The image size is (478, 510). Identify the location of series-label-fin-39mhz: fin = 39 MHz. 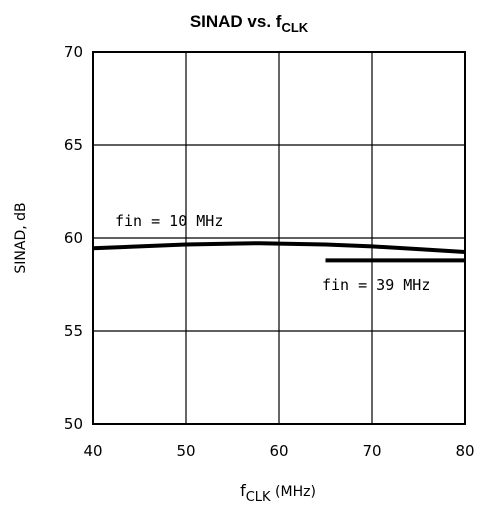
(376, 285).